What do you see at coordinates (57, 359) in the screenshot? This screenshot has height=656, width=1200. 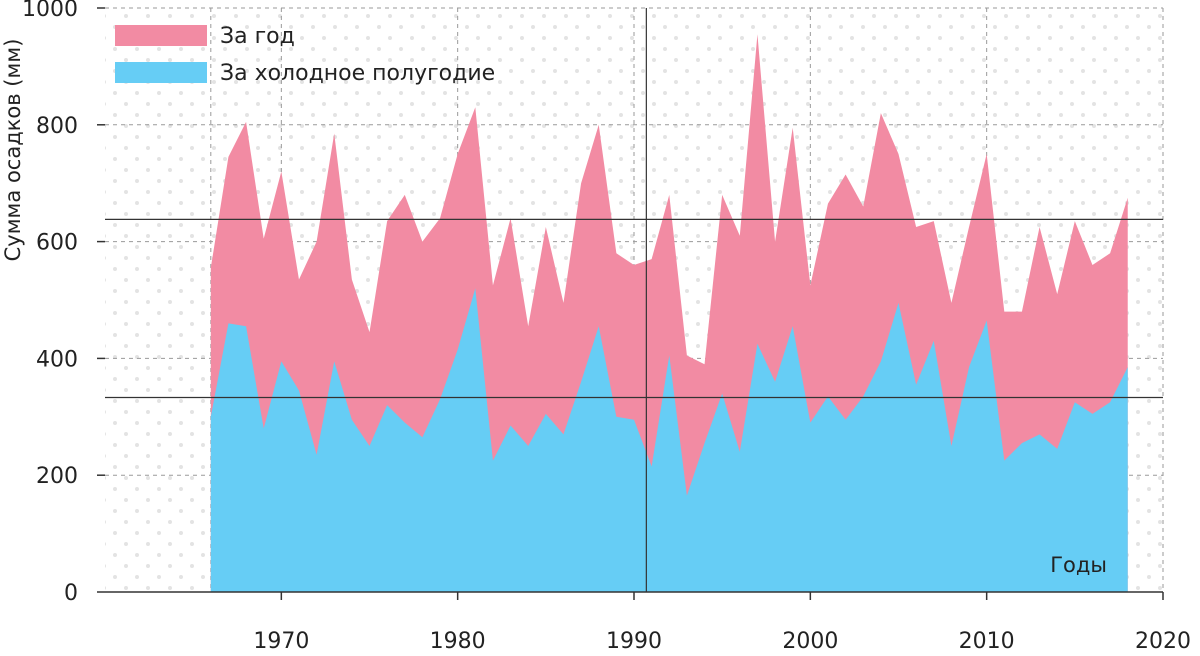 I see `y-tick-label: 400` at bounding box center [57, 359].